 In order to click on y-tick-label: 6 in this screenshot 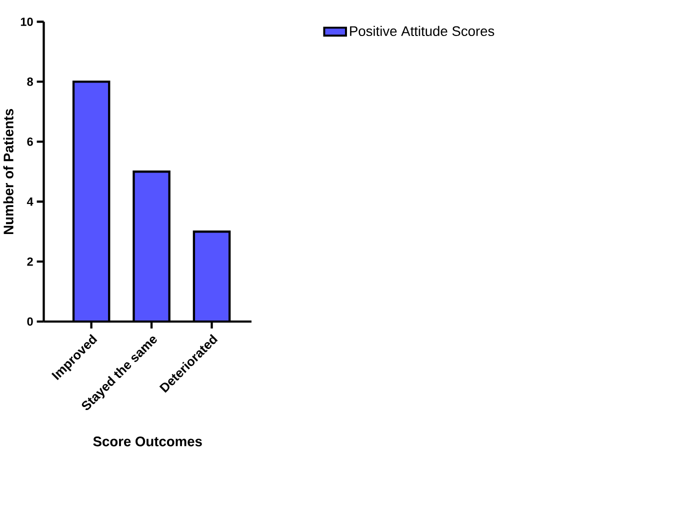, I will do `click(30, 141)`.